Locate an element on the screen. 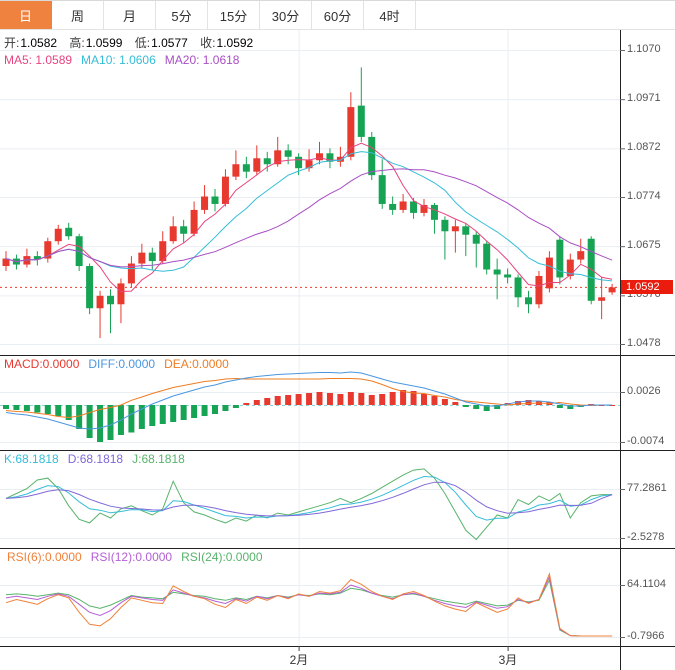  timeframe-tabbar: 日周月 5分 15分 30分 60分 4时 is located at coordinates (337, 15).